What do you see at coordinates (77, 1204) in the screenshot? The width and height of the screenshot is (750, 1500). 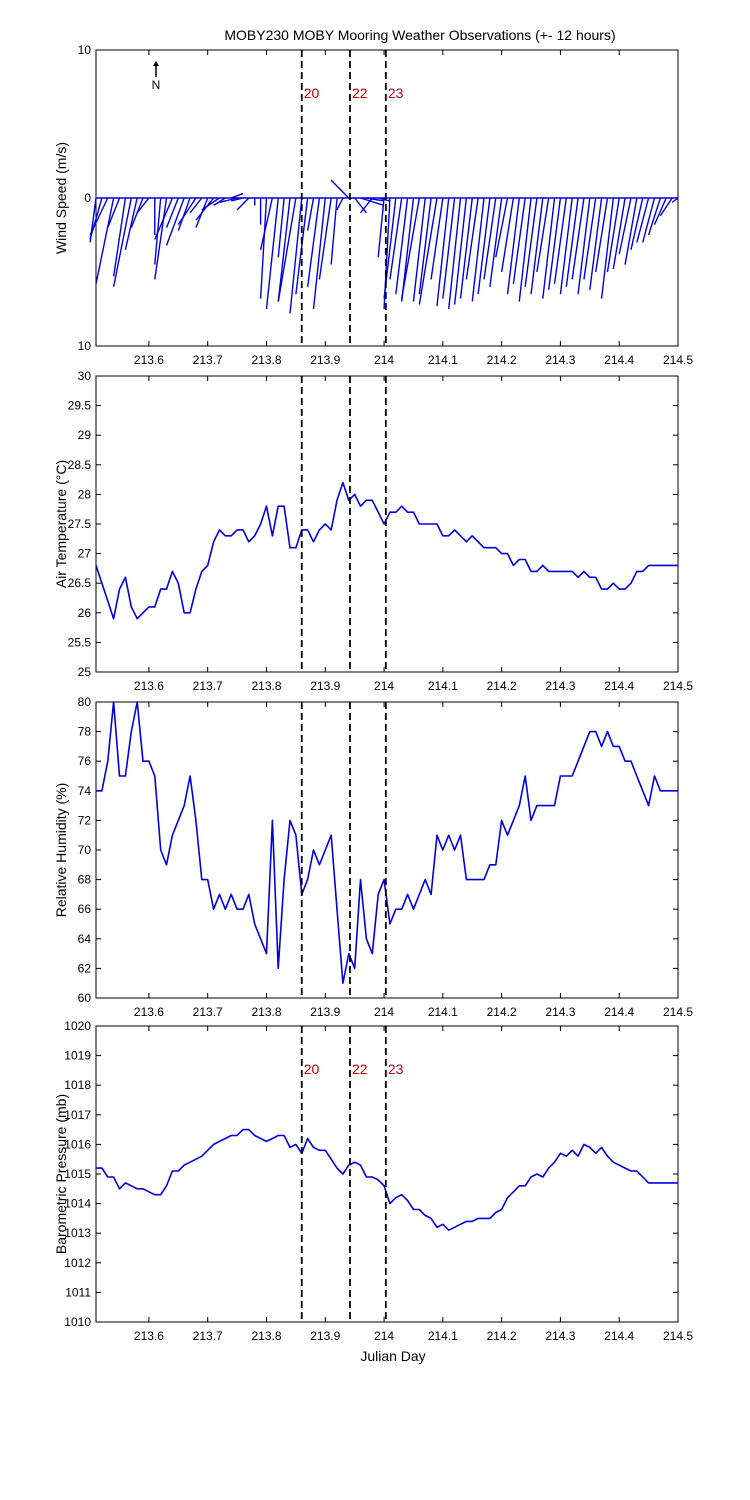 I see `barometric-pressure-y-tick-label: 1014` at bounding box center [77, 1204].